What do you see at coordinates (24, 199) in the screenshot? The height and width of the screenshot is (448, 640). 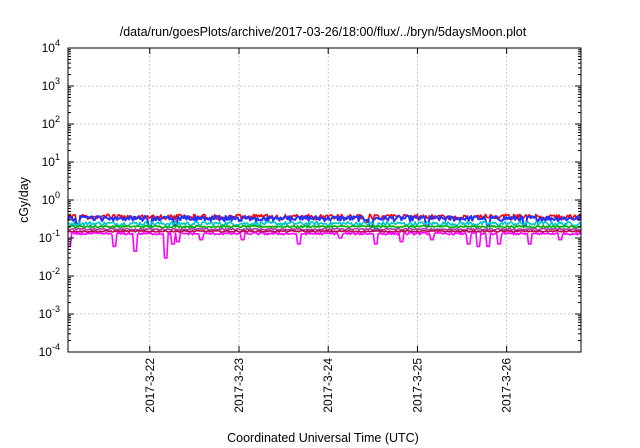 I see `y-axis-label: cGy/day` at bounding box center [24, 199].